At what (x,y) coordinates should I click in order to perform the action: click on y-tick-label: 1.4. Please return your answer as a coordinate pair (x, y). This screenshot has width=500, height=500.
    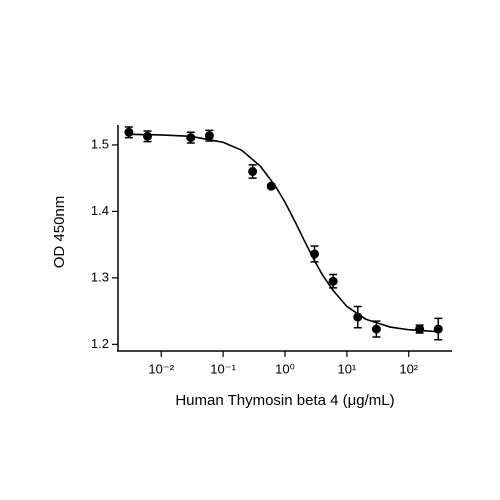
    Looking at the image, I should click on (100, 210).